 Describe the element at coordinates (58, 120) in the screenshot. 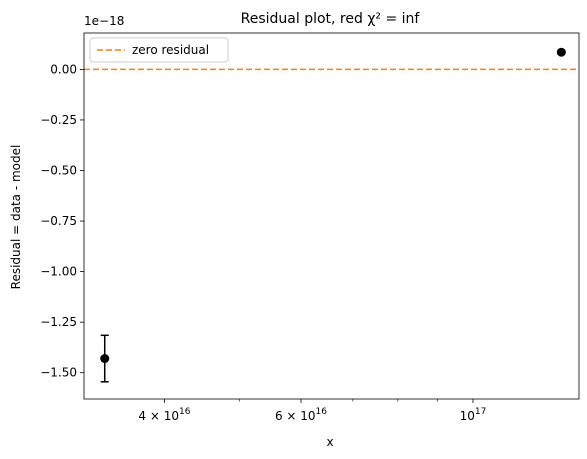

I see `y-tick-label-1: −0.25` at that location.